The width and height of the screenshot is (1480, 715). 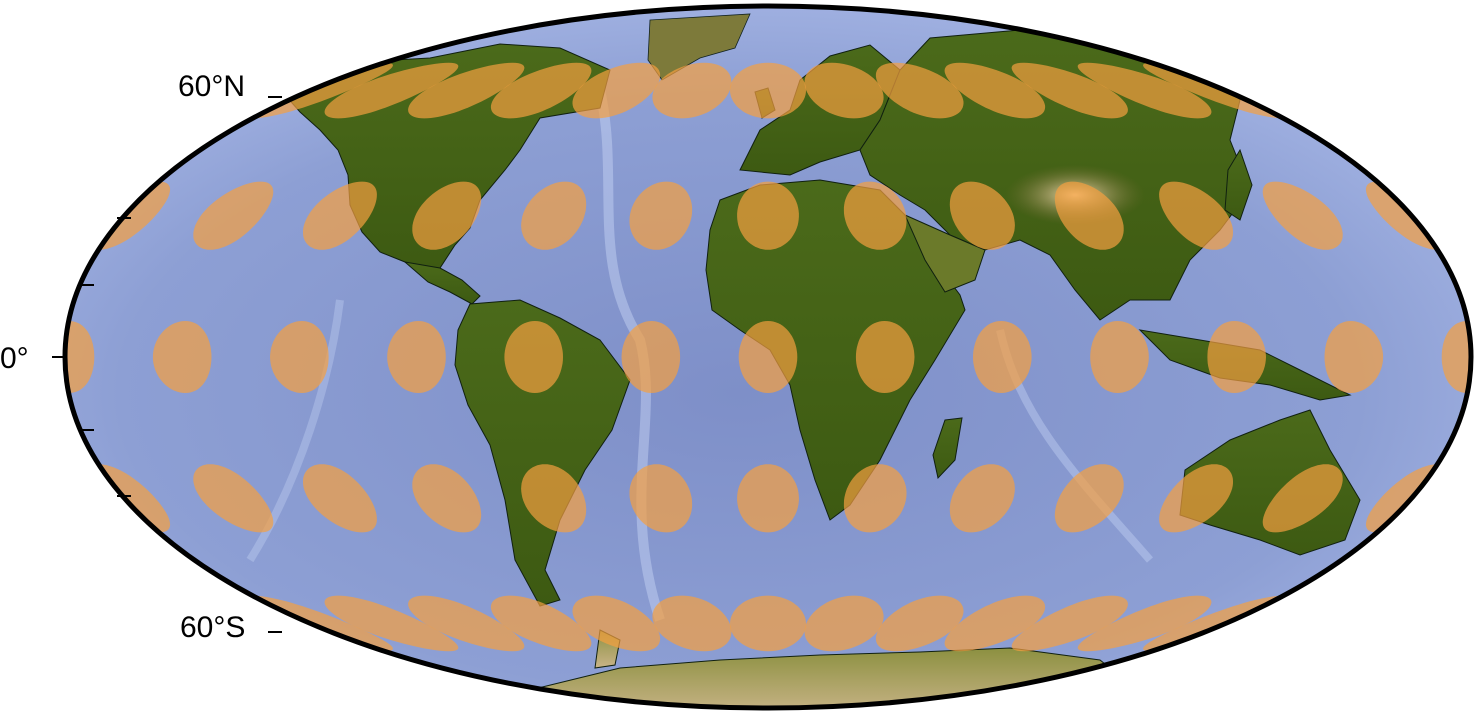 I want to click on arabian-peninsula, so click(x=945, y=253).